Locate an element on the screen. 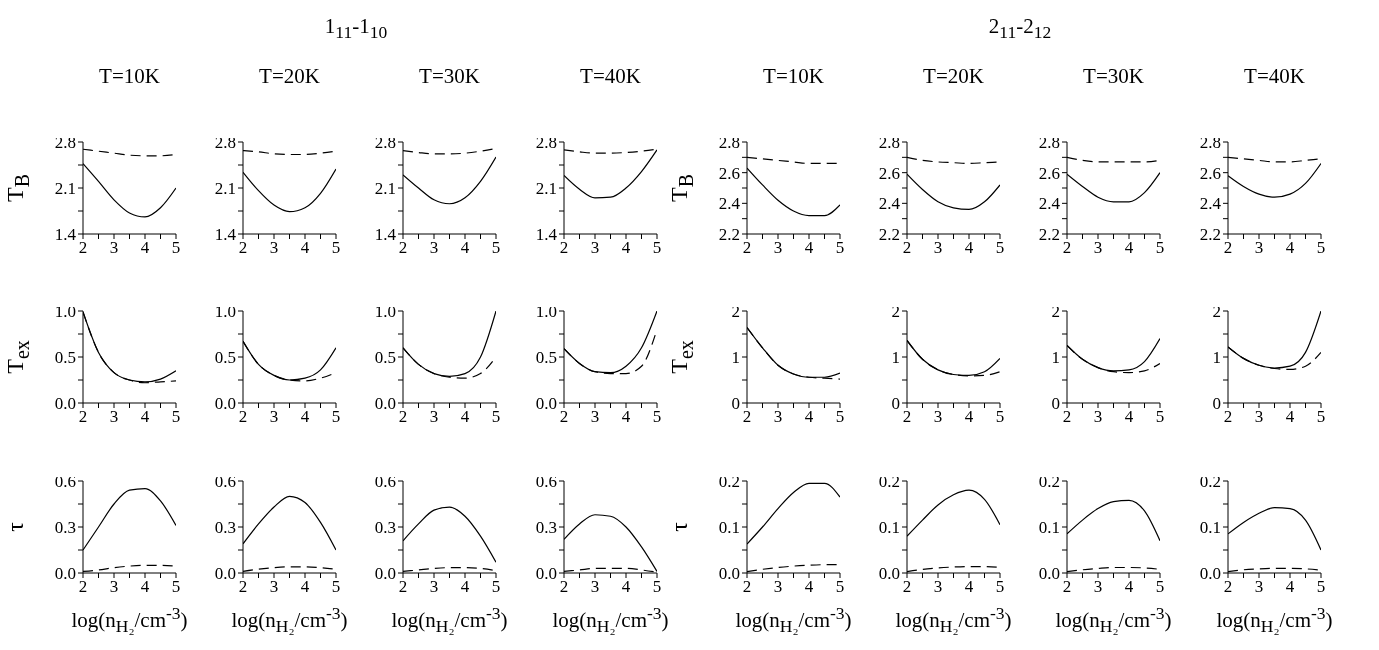 The width and height of the screenshot is (1379, 650). y-axis-title: τ is located at coordinates (15, 527).